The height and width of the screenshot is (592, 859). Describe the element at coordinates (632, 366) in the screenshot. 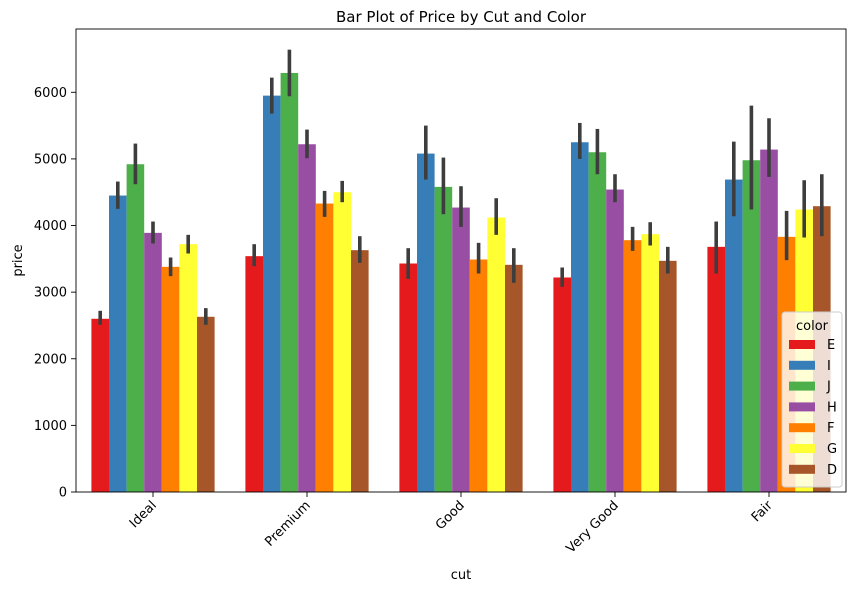

I see `bar-F-very-good` at that location.